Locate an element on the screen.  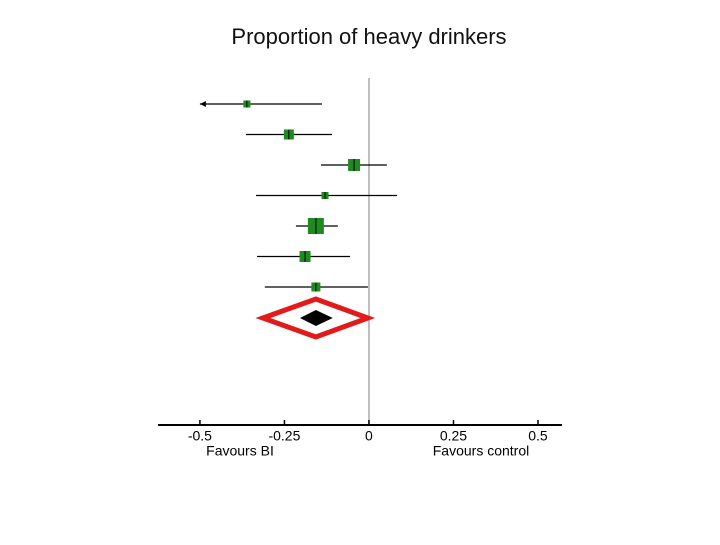
ci-arrow is located at coordinates (202, 104).